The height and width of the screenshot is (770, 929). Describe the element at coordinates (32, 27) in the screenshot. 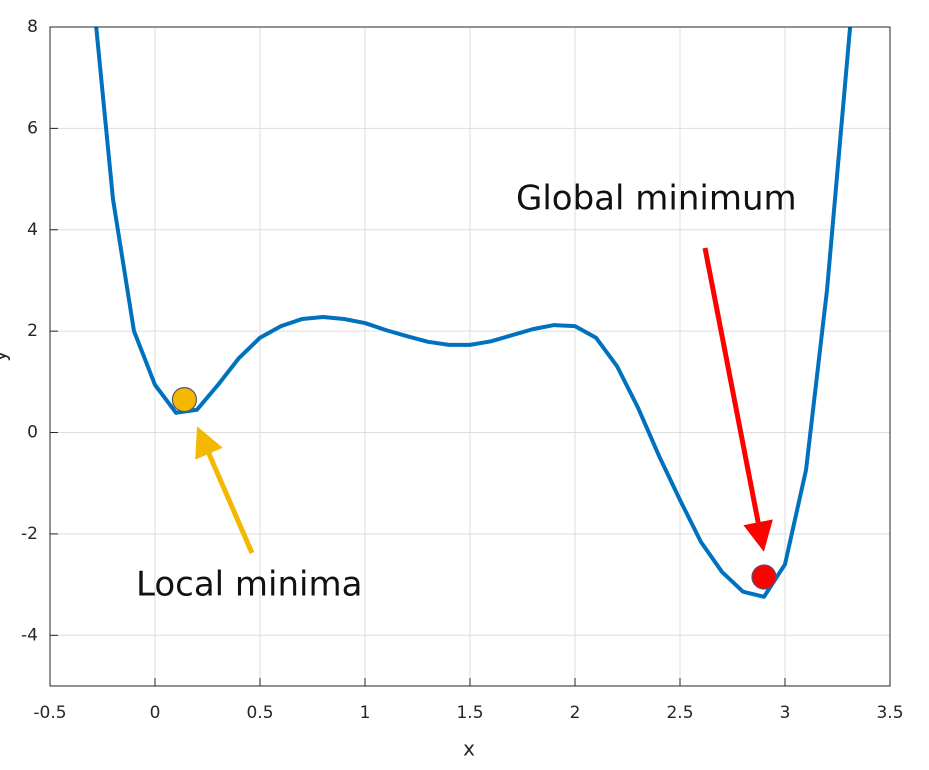

I see `y-tick-label: 8` at that location.